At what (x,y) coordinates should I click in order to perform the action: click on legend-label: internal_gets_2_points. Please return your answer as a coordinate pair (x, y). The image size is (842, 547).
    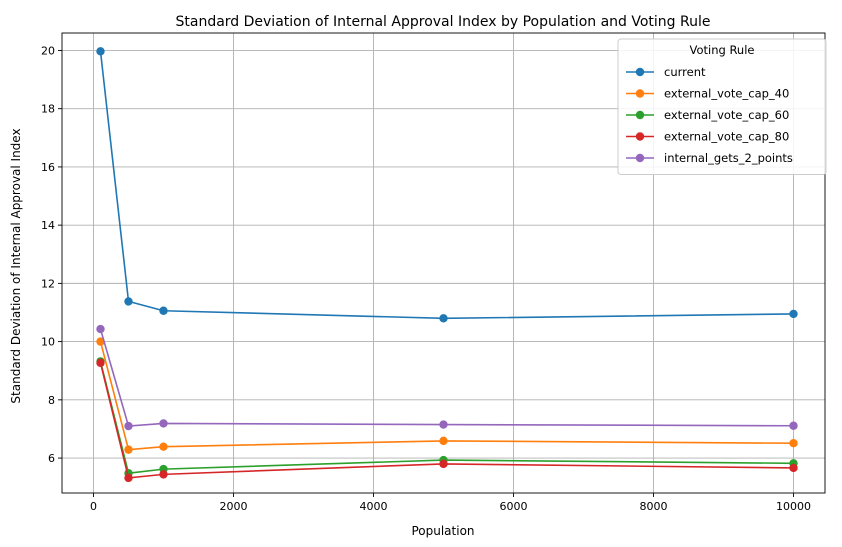
    Looking at the image, I should click on (728, 158).